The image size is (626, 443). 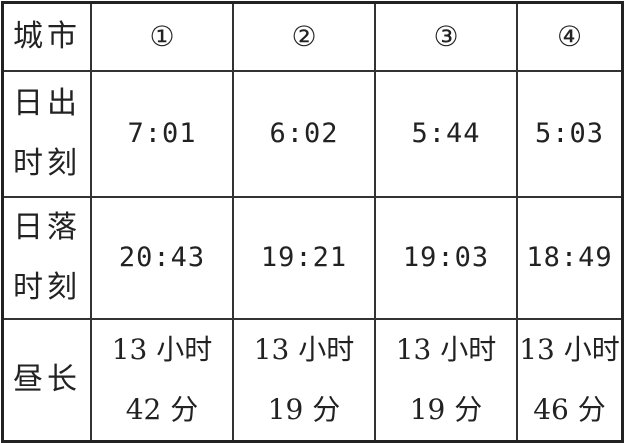 What do you see at coordinates (446, 257) in the screenshot?
I see `sunset-city-3: 19:03` at bounding box center [446, 257].